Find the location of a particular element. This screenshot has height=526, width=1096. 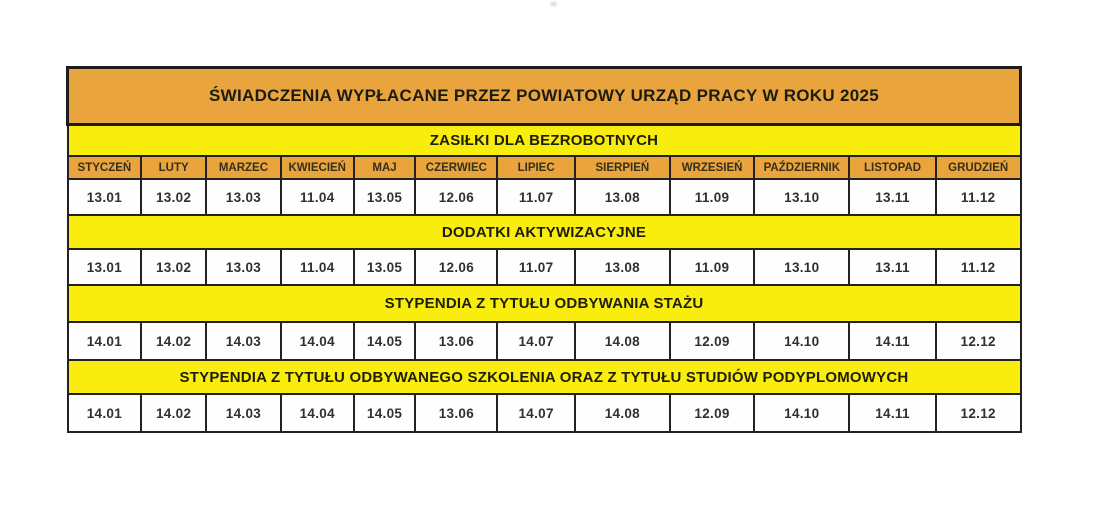

section-row-zasilki: ZASIŁKI DLA BEZROBOTNYCH is located at coordinates (544, 140).